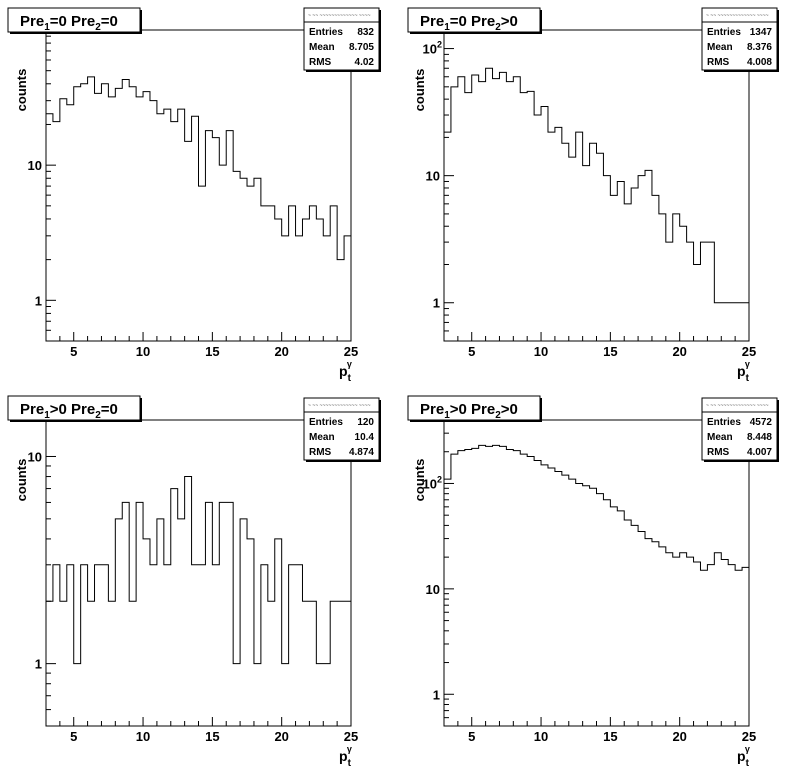 The height and width of the screenshot is (772, 796). What do you see at coordinates (365, 422) in the screenshot?
I see `stats-value: 120` at bounding box center [365, 422].